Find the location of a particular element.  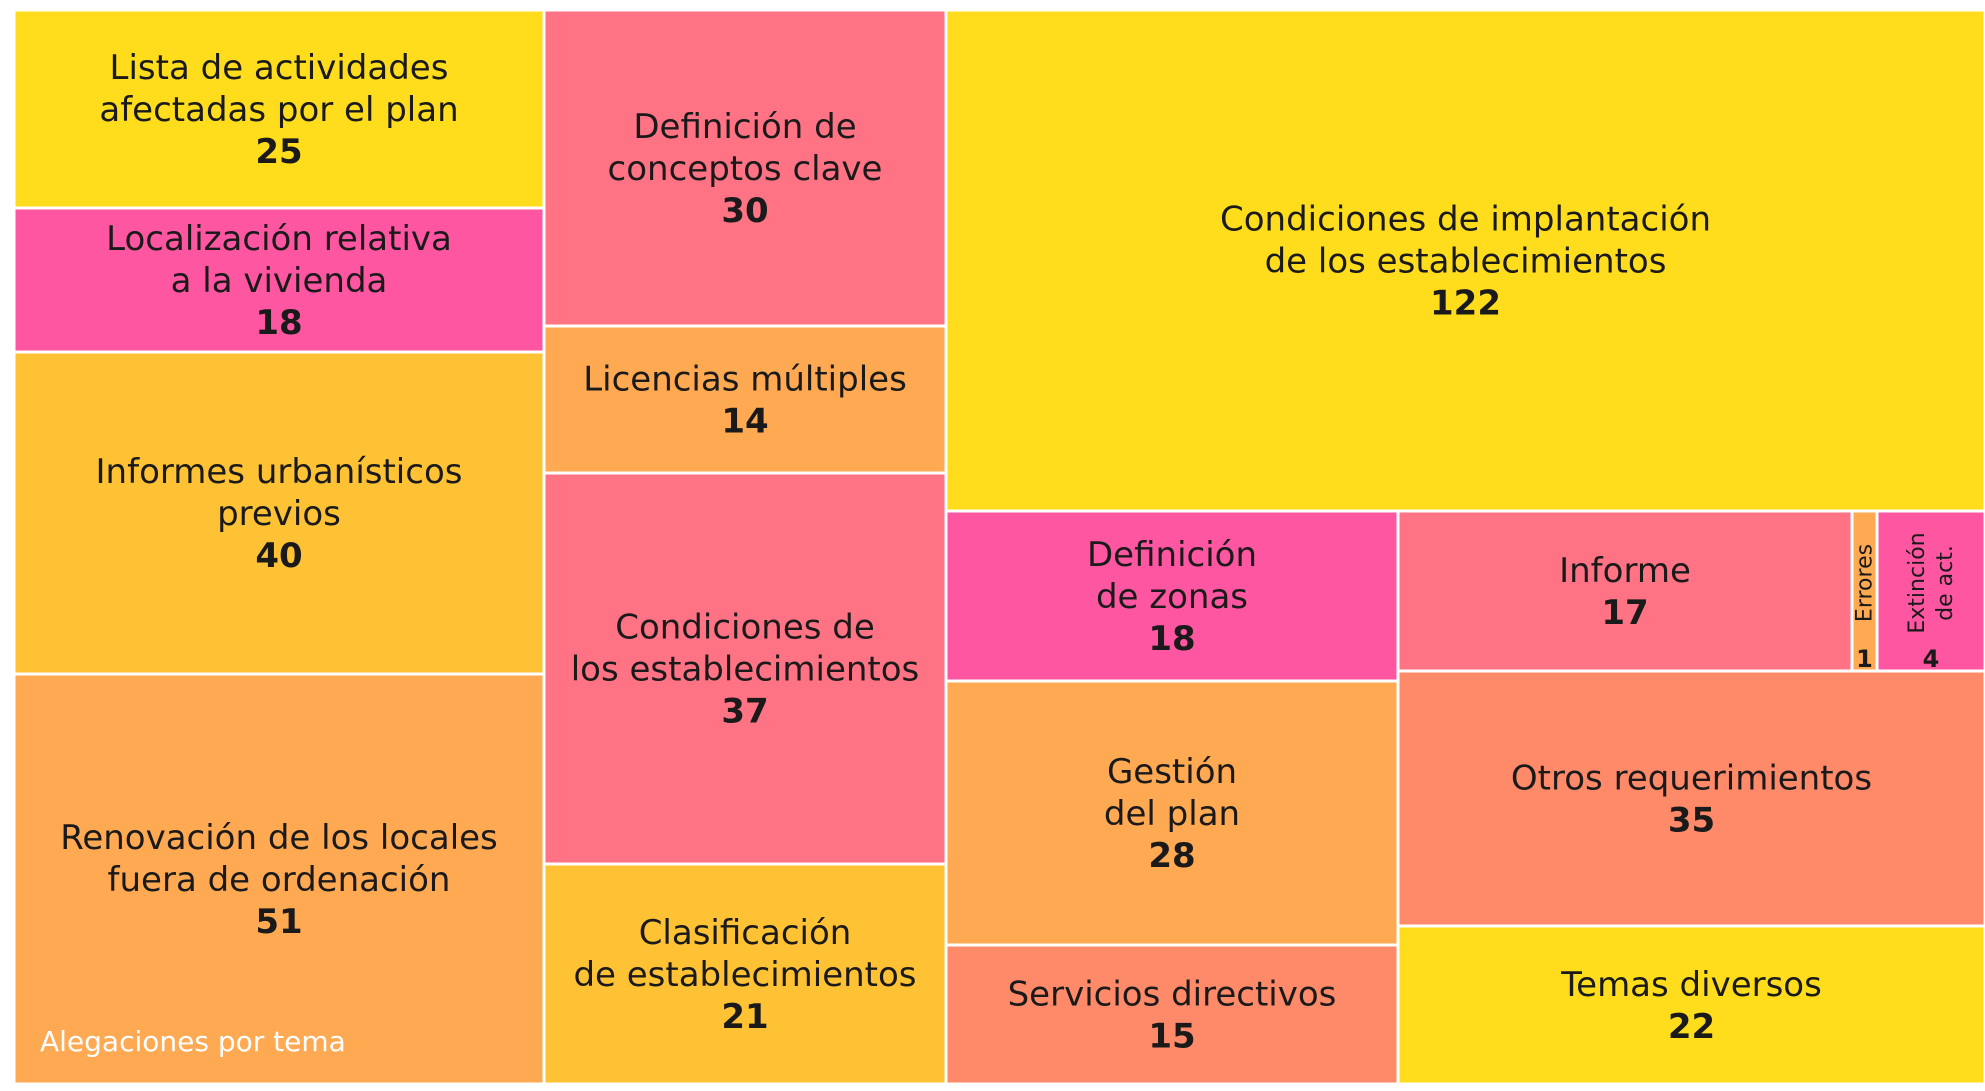

treemap-value-informes: 40 is located at coordinates (278, 556).